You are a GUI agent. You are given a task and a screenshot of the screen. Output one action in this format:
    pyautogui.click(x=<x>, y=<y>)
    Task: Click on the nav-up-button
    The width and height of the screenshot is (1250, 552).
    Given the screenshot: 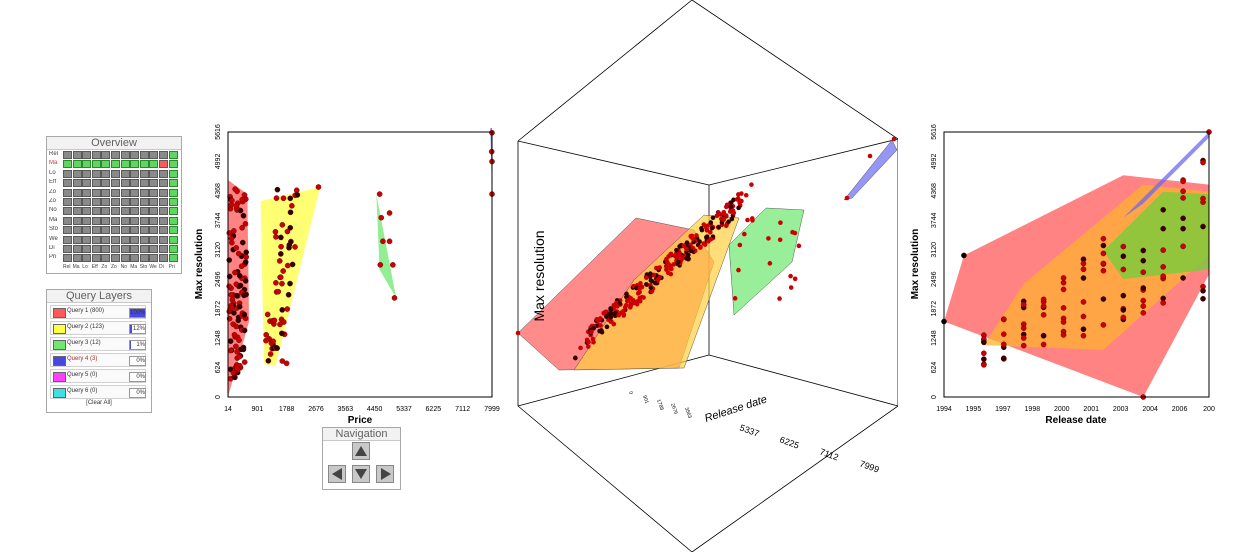 What is the action you would take?
    pyautogui.click(x=361, y=451)
    